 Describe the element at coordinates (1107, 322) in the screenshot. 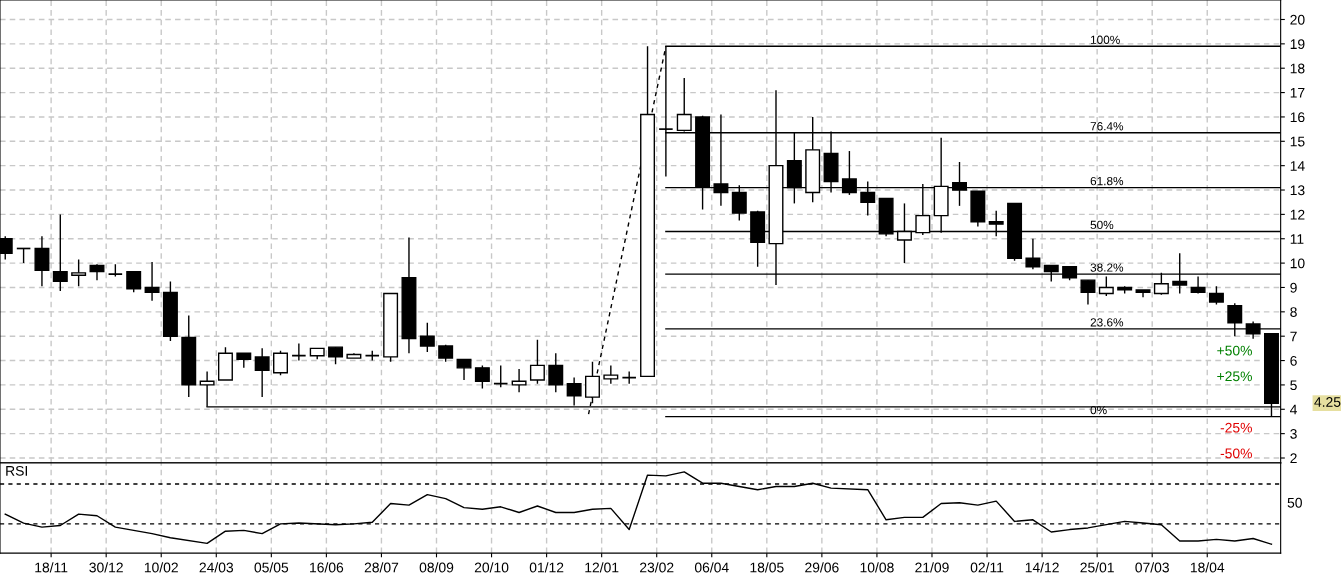

I see `series-label: 23.6%` at that location.